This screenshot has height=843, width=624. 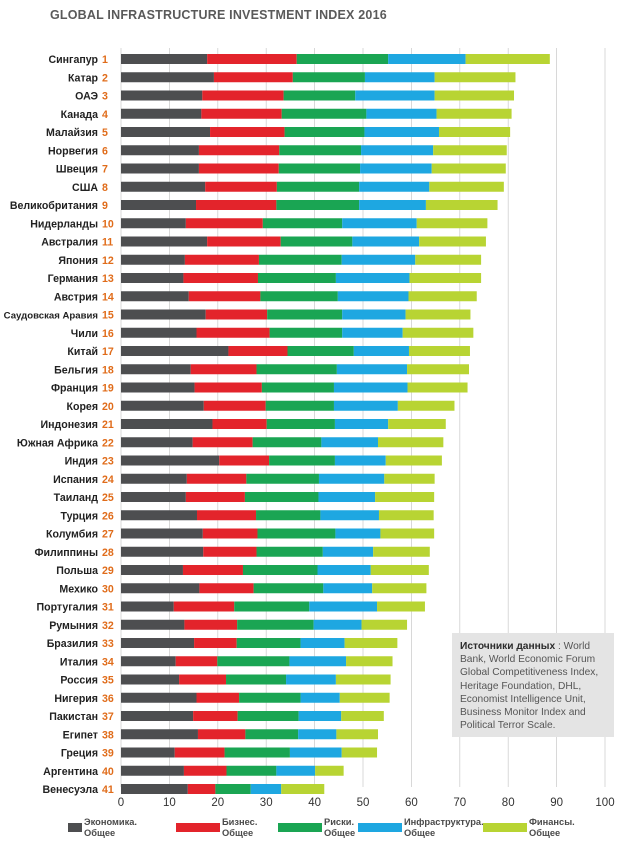 I want to click on x-tick-label: 30, so click(x=266, y=803).